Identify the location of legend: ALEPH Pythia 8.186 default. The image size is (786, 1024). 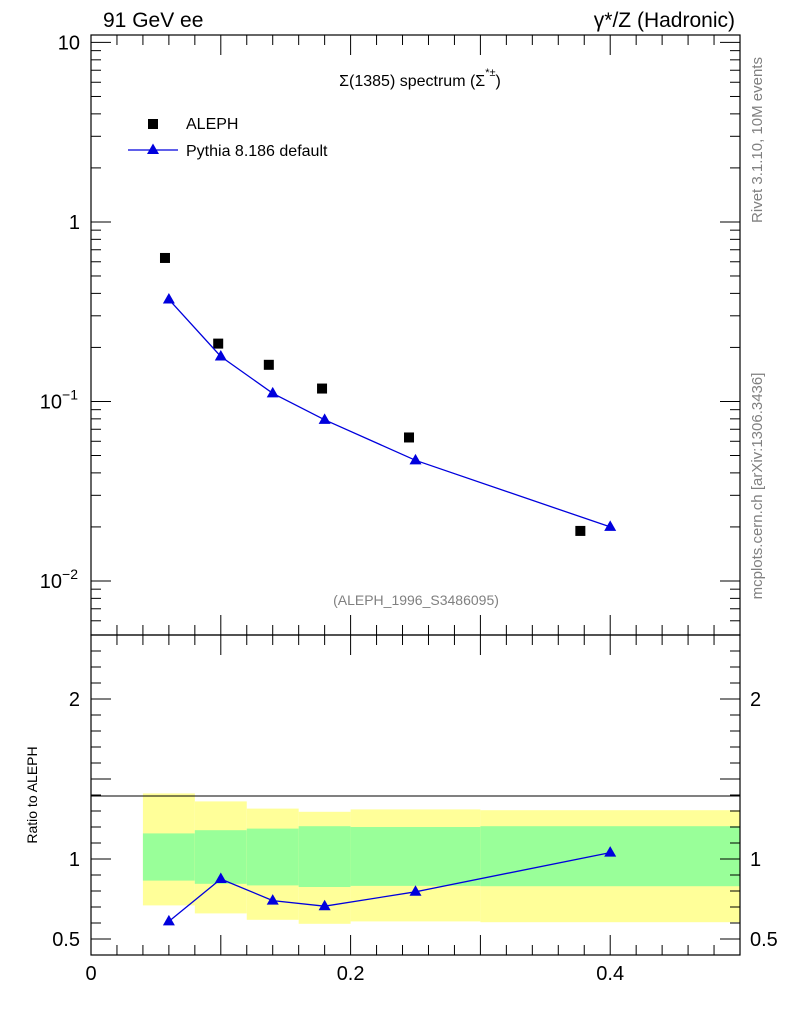
(228, 138).